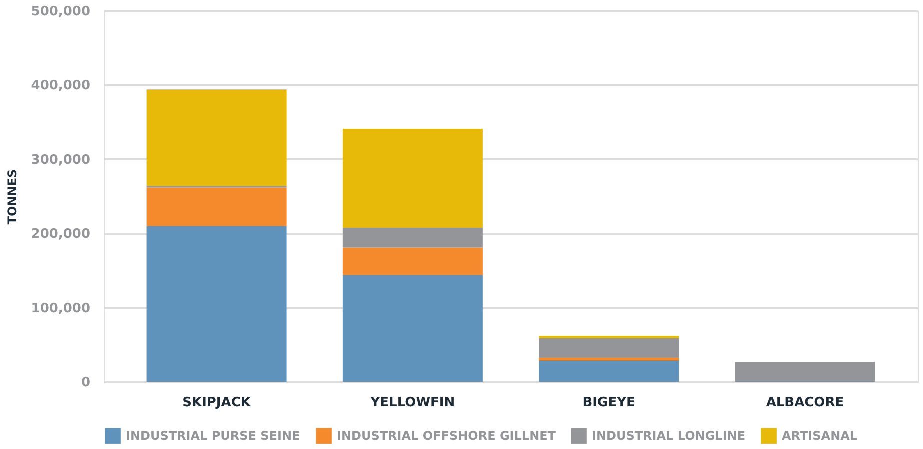 This screenshot has width=923, height=449. What do you see at coordinates (217, 403) in the screenshot?
I see `x-tick-label: SKIPJACK` at bounding box center [217, 403].